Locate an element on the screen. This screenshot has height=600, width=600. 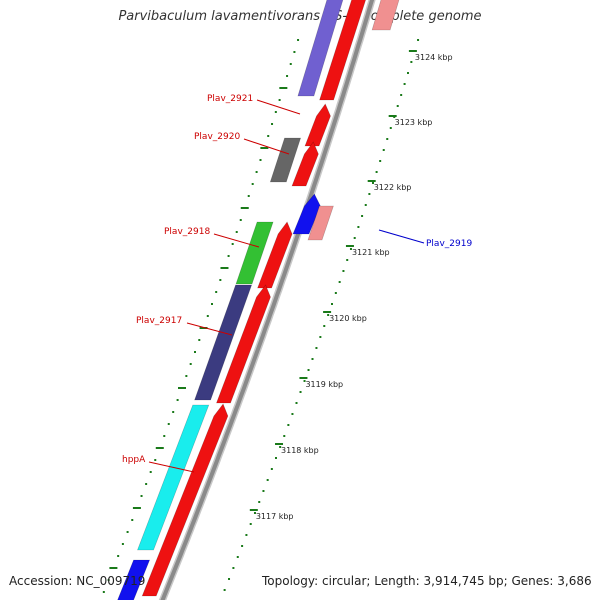
scale-label: 3121 kbp is located at coordinates (371, 252).